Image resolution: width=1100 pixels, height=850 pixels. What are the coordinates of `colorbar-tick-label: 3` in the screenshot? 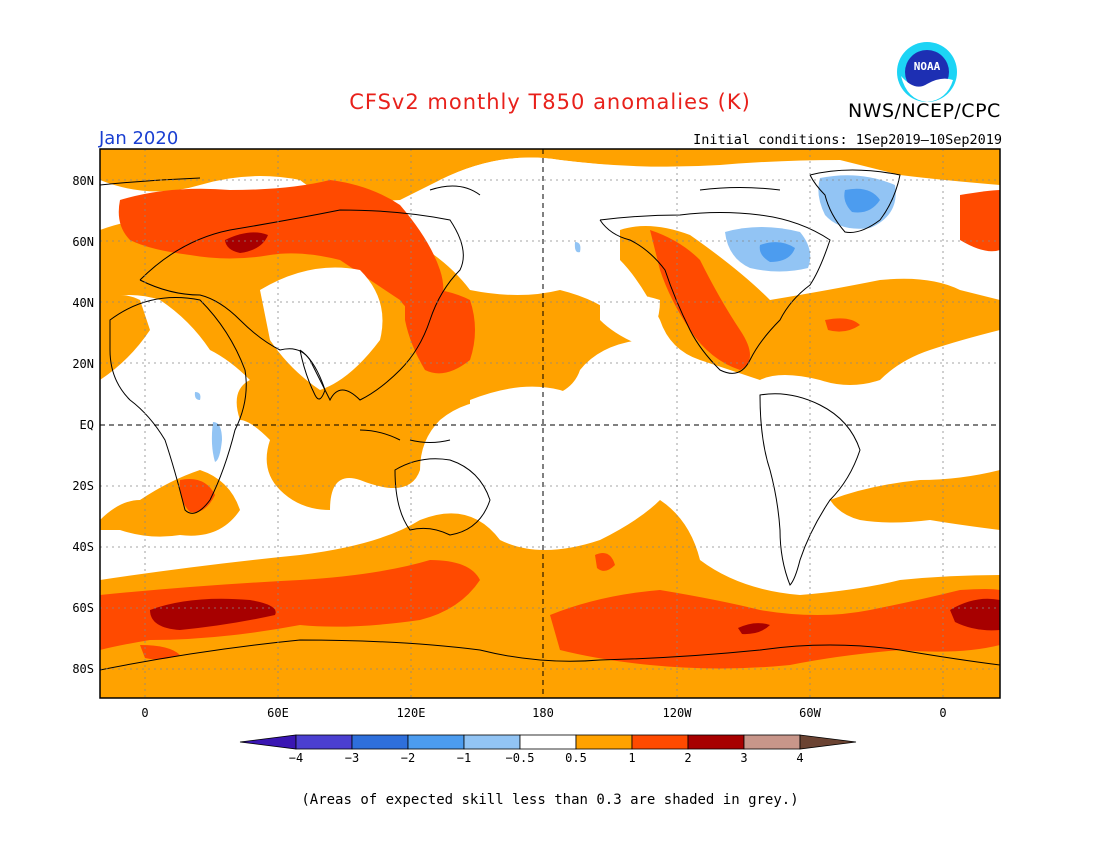 It's located at (743, 758).